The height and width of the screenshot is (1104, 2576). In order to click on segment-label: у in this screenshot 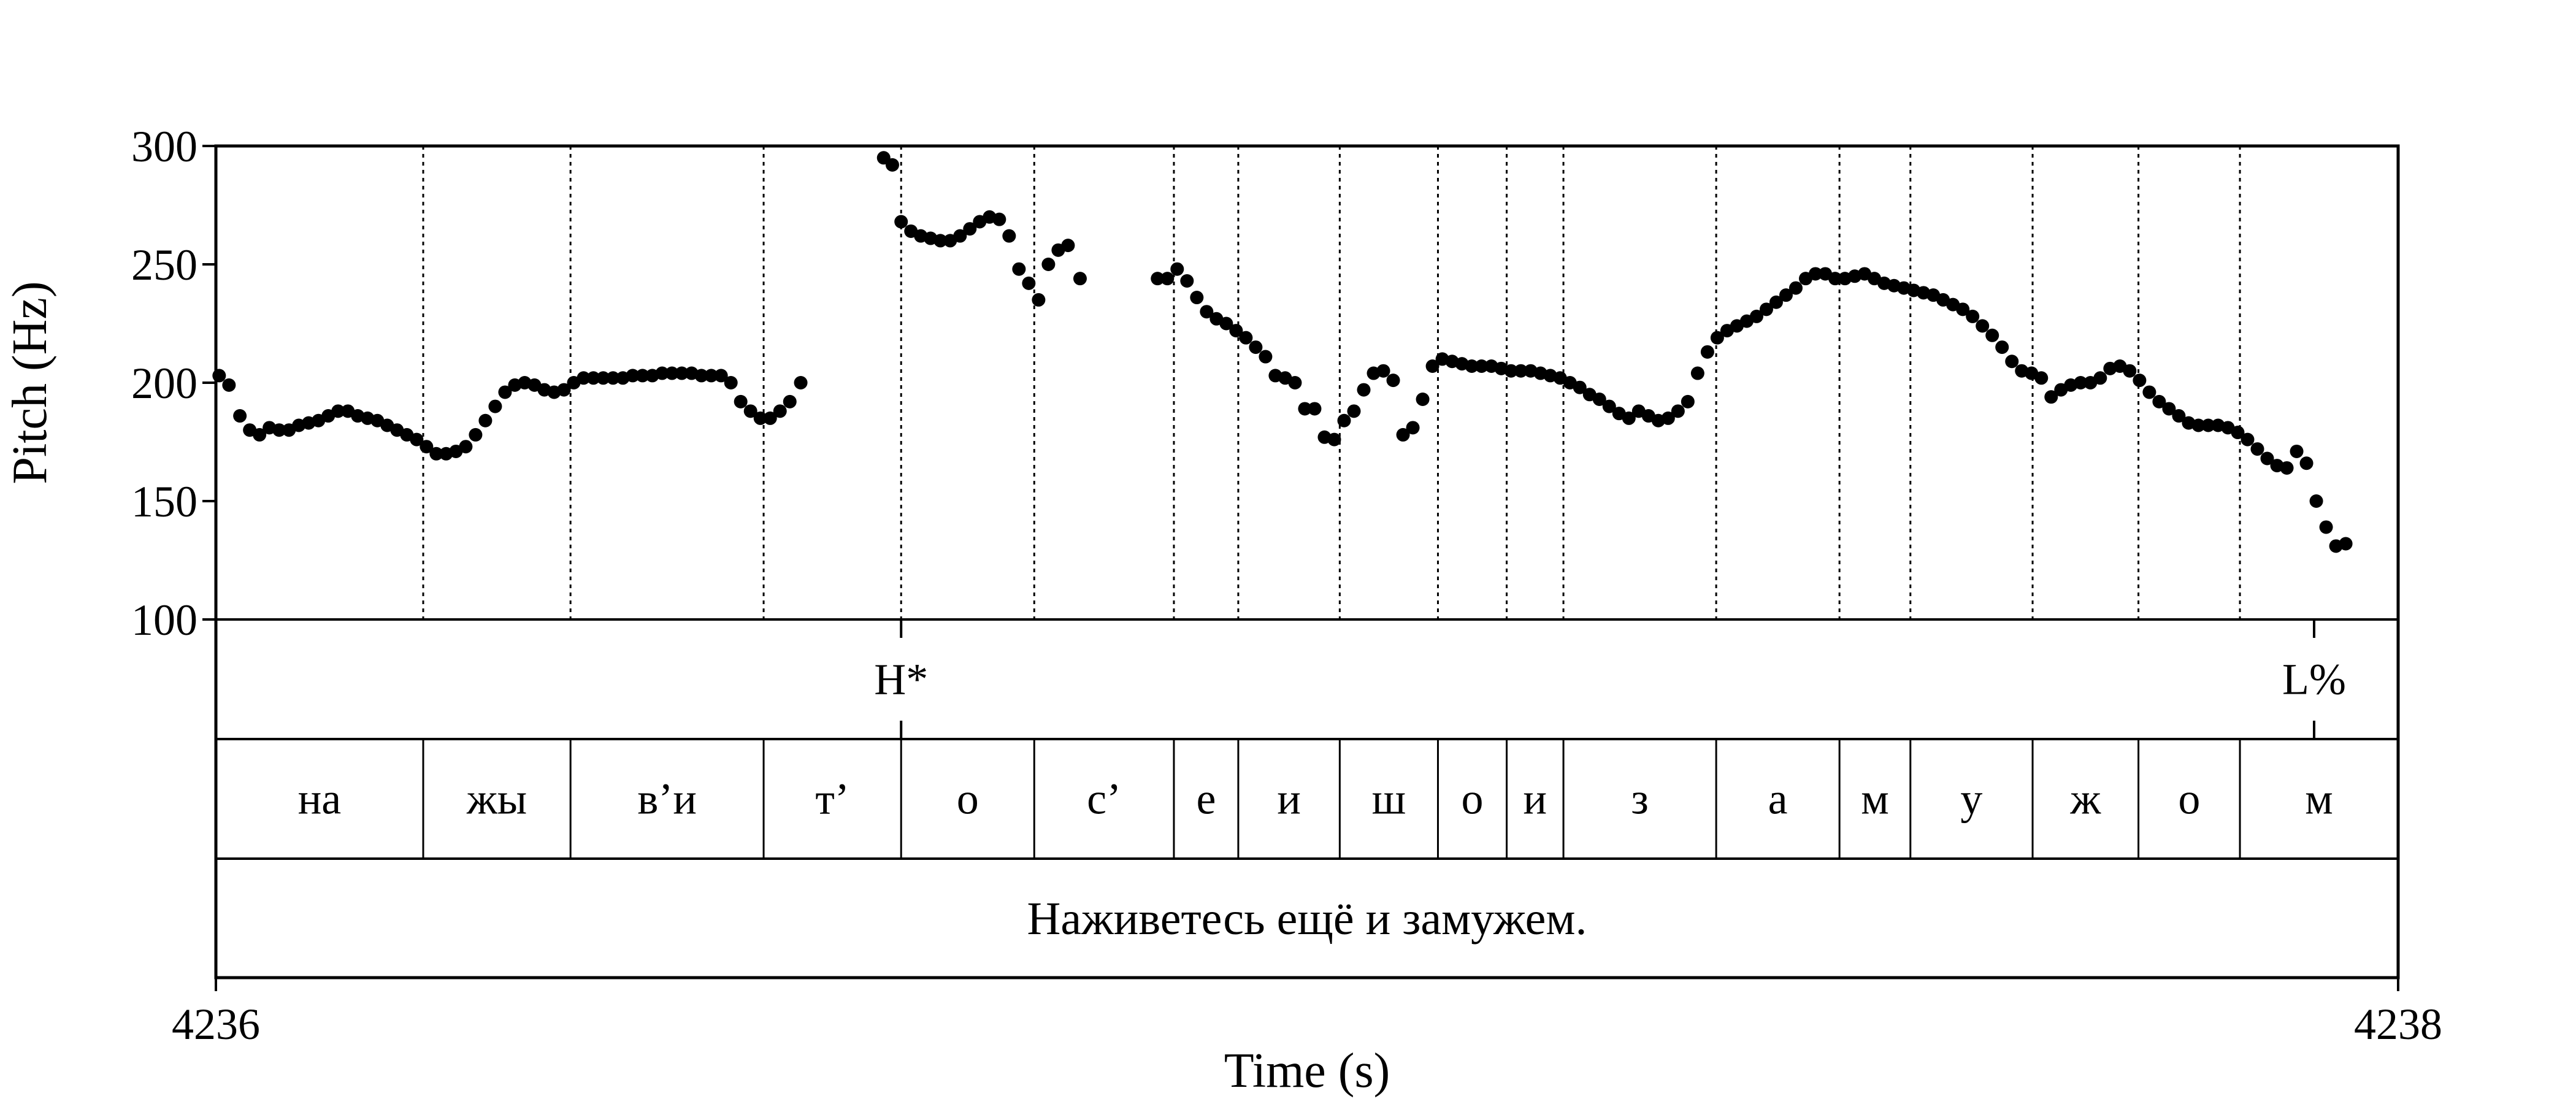, I will do `click(1971, 799)`.